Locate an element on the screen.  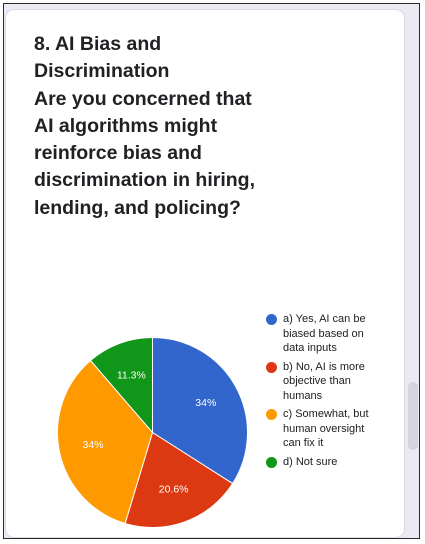
scrollbar-track is located at coordinates (413, 276).